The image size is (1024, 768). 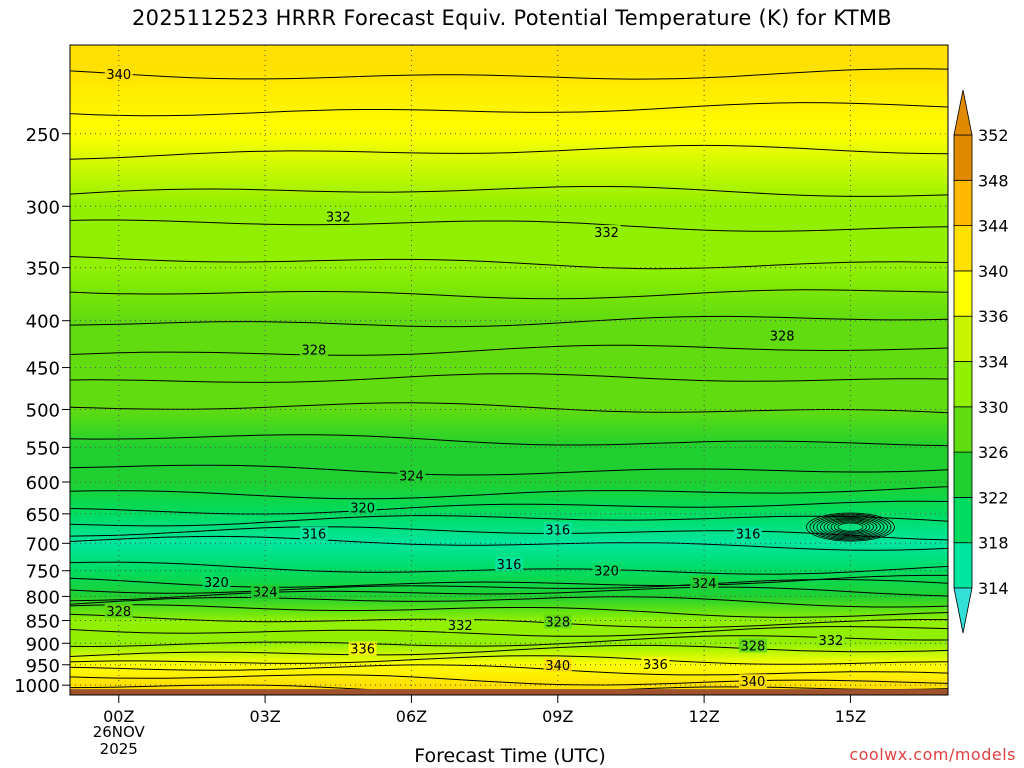 I want to click on x-date-label: 2025, so click(x=119, y=749).